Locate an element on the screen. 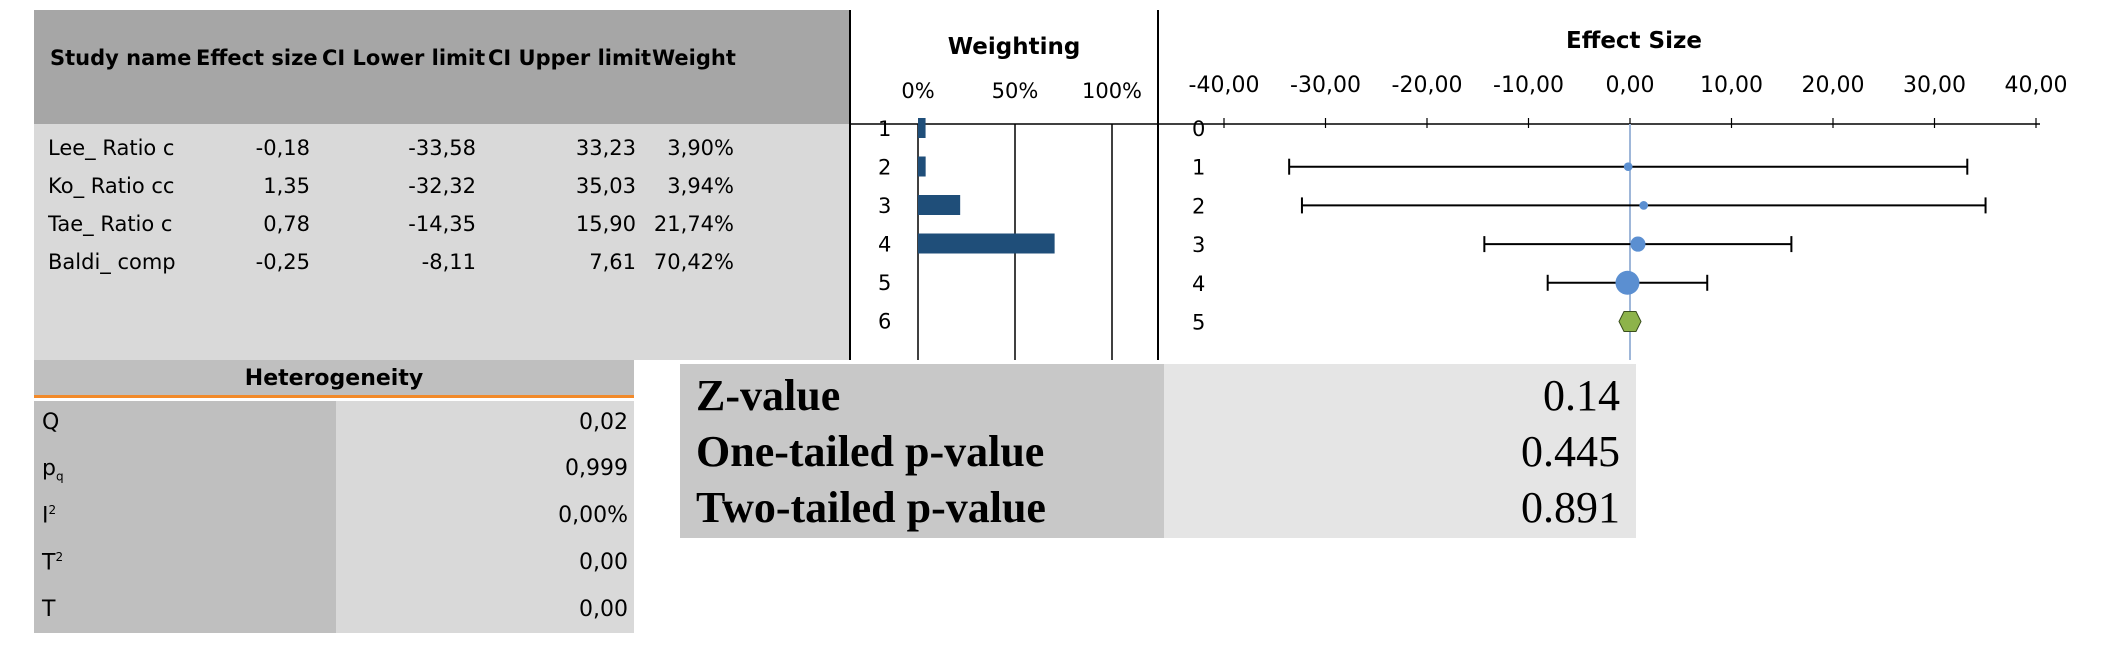  weighting-title: Weighting is located at coordinates (1014, 47).